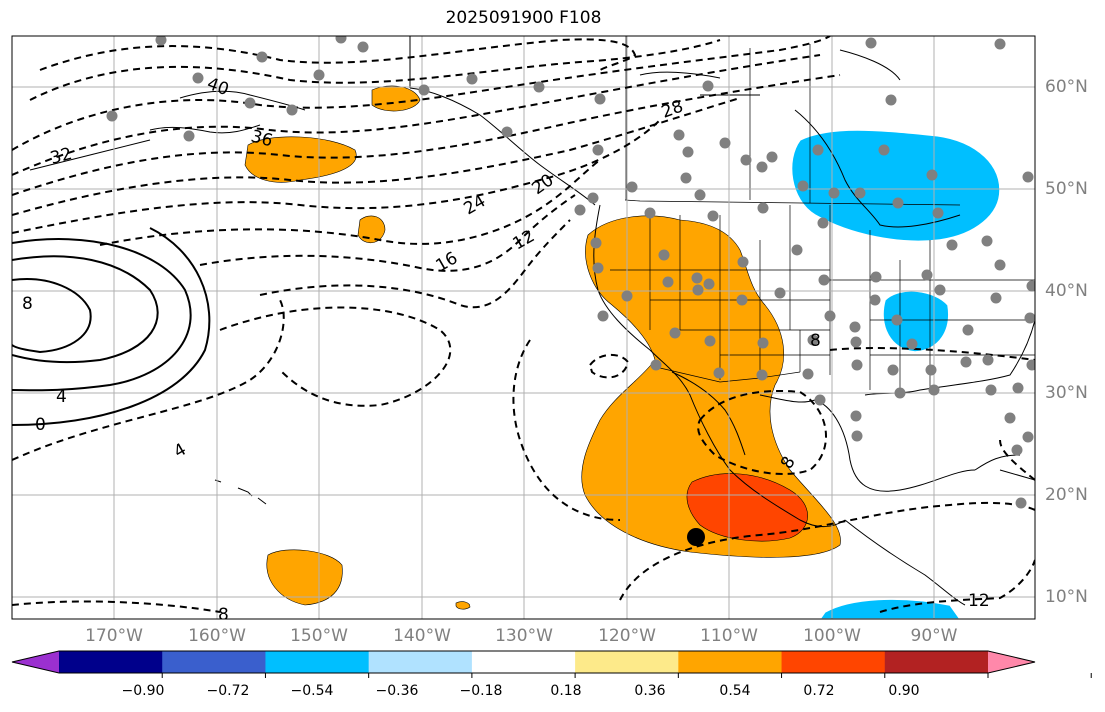 The height and width of the screenshot is (712, 1105). I want to click on lon-label: 150°W, so click(319, 636).